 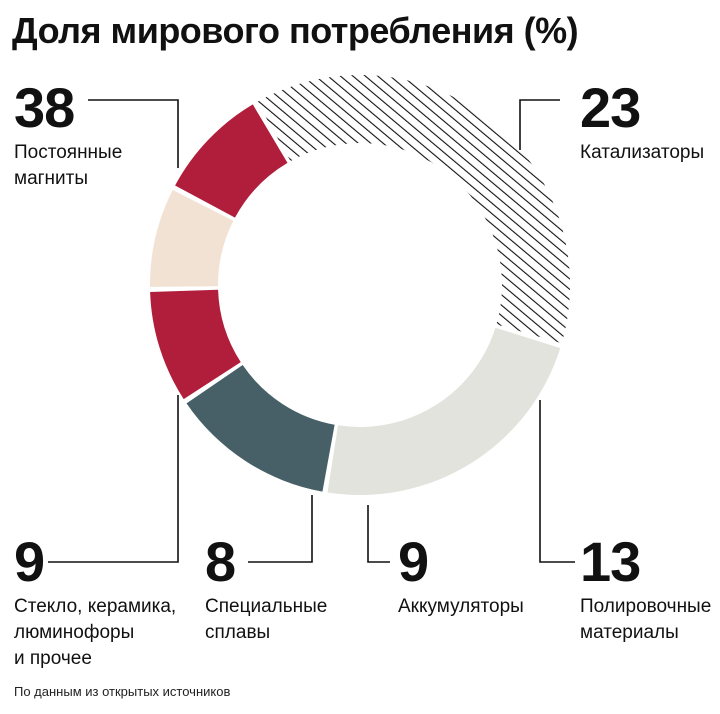 What do you see at coordinates (295, 30) in the screenshot?
I see `chart-title: Доля мирового потребления (%)` at bounding box center [295, 30].